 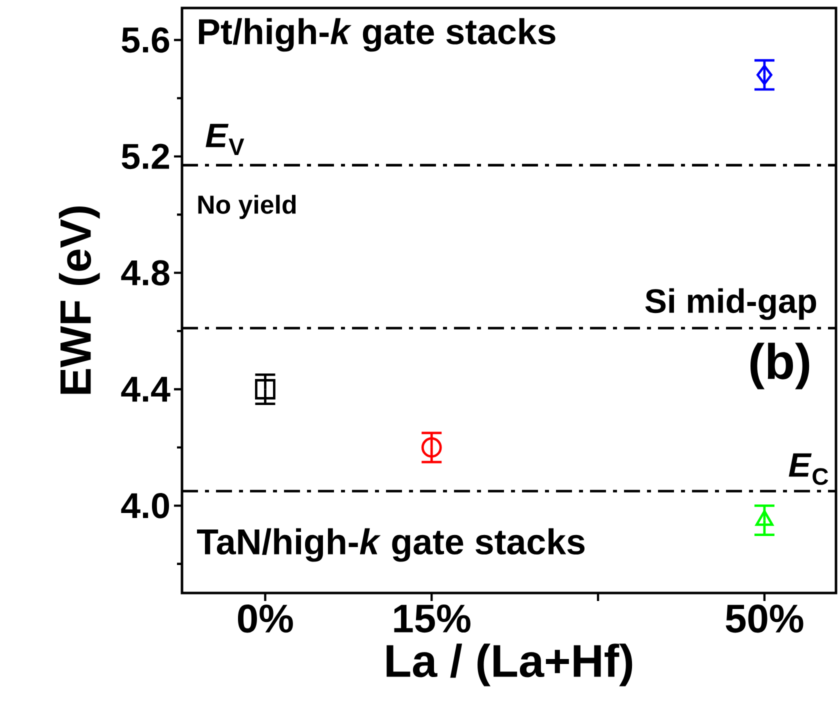 I want to click on ref-line-label: E$_{C}$, so click(x=808, y=469).